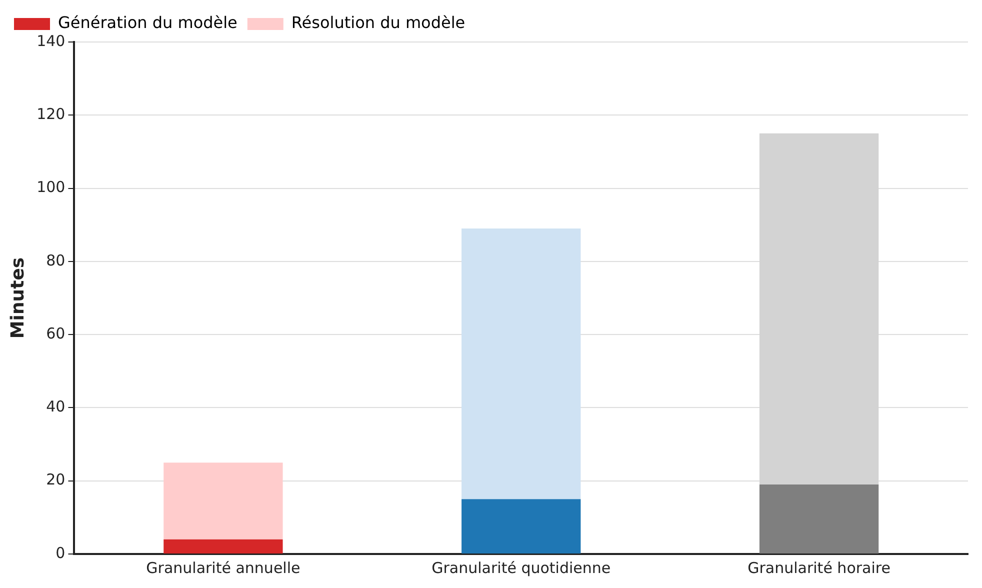  I want to click on y-tick-label: 100, so click(51, 187).